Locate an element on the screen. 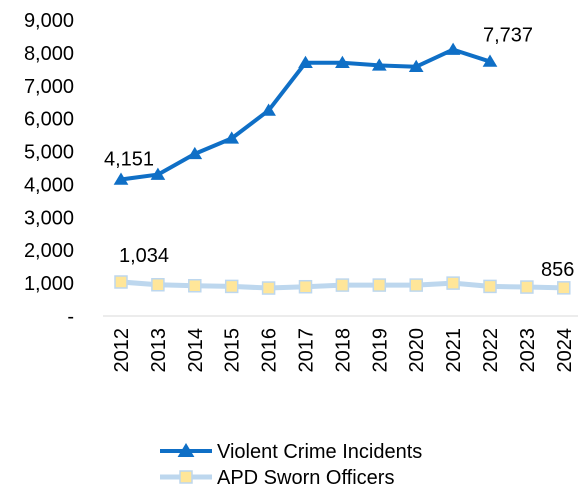  data-label: 1,034 is located at coordinates (144, 256).